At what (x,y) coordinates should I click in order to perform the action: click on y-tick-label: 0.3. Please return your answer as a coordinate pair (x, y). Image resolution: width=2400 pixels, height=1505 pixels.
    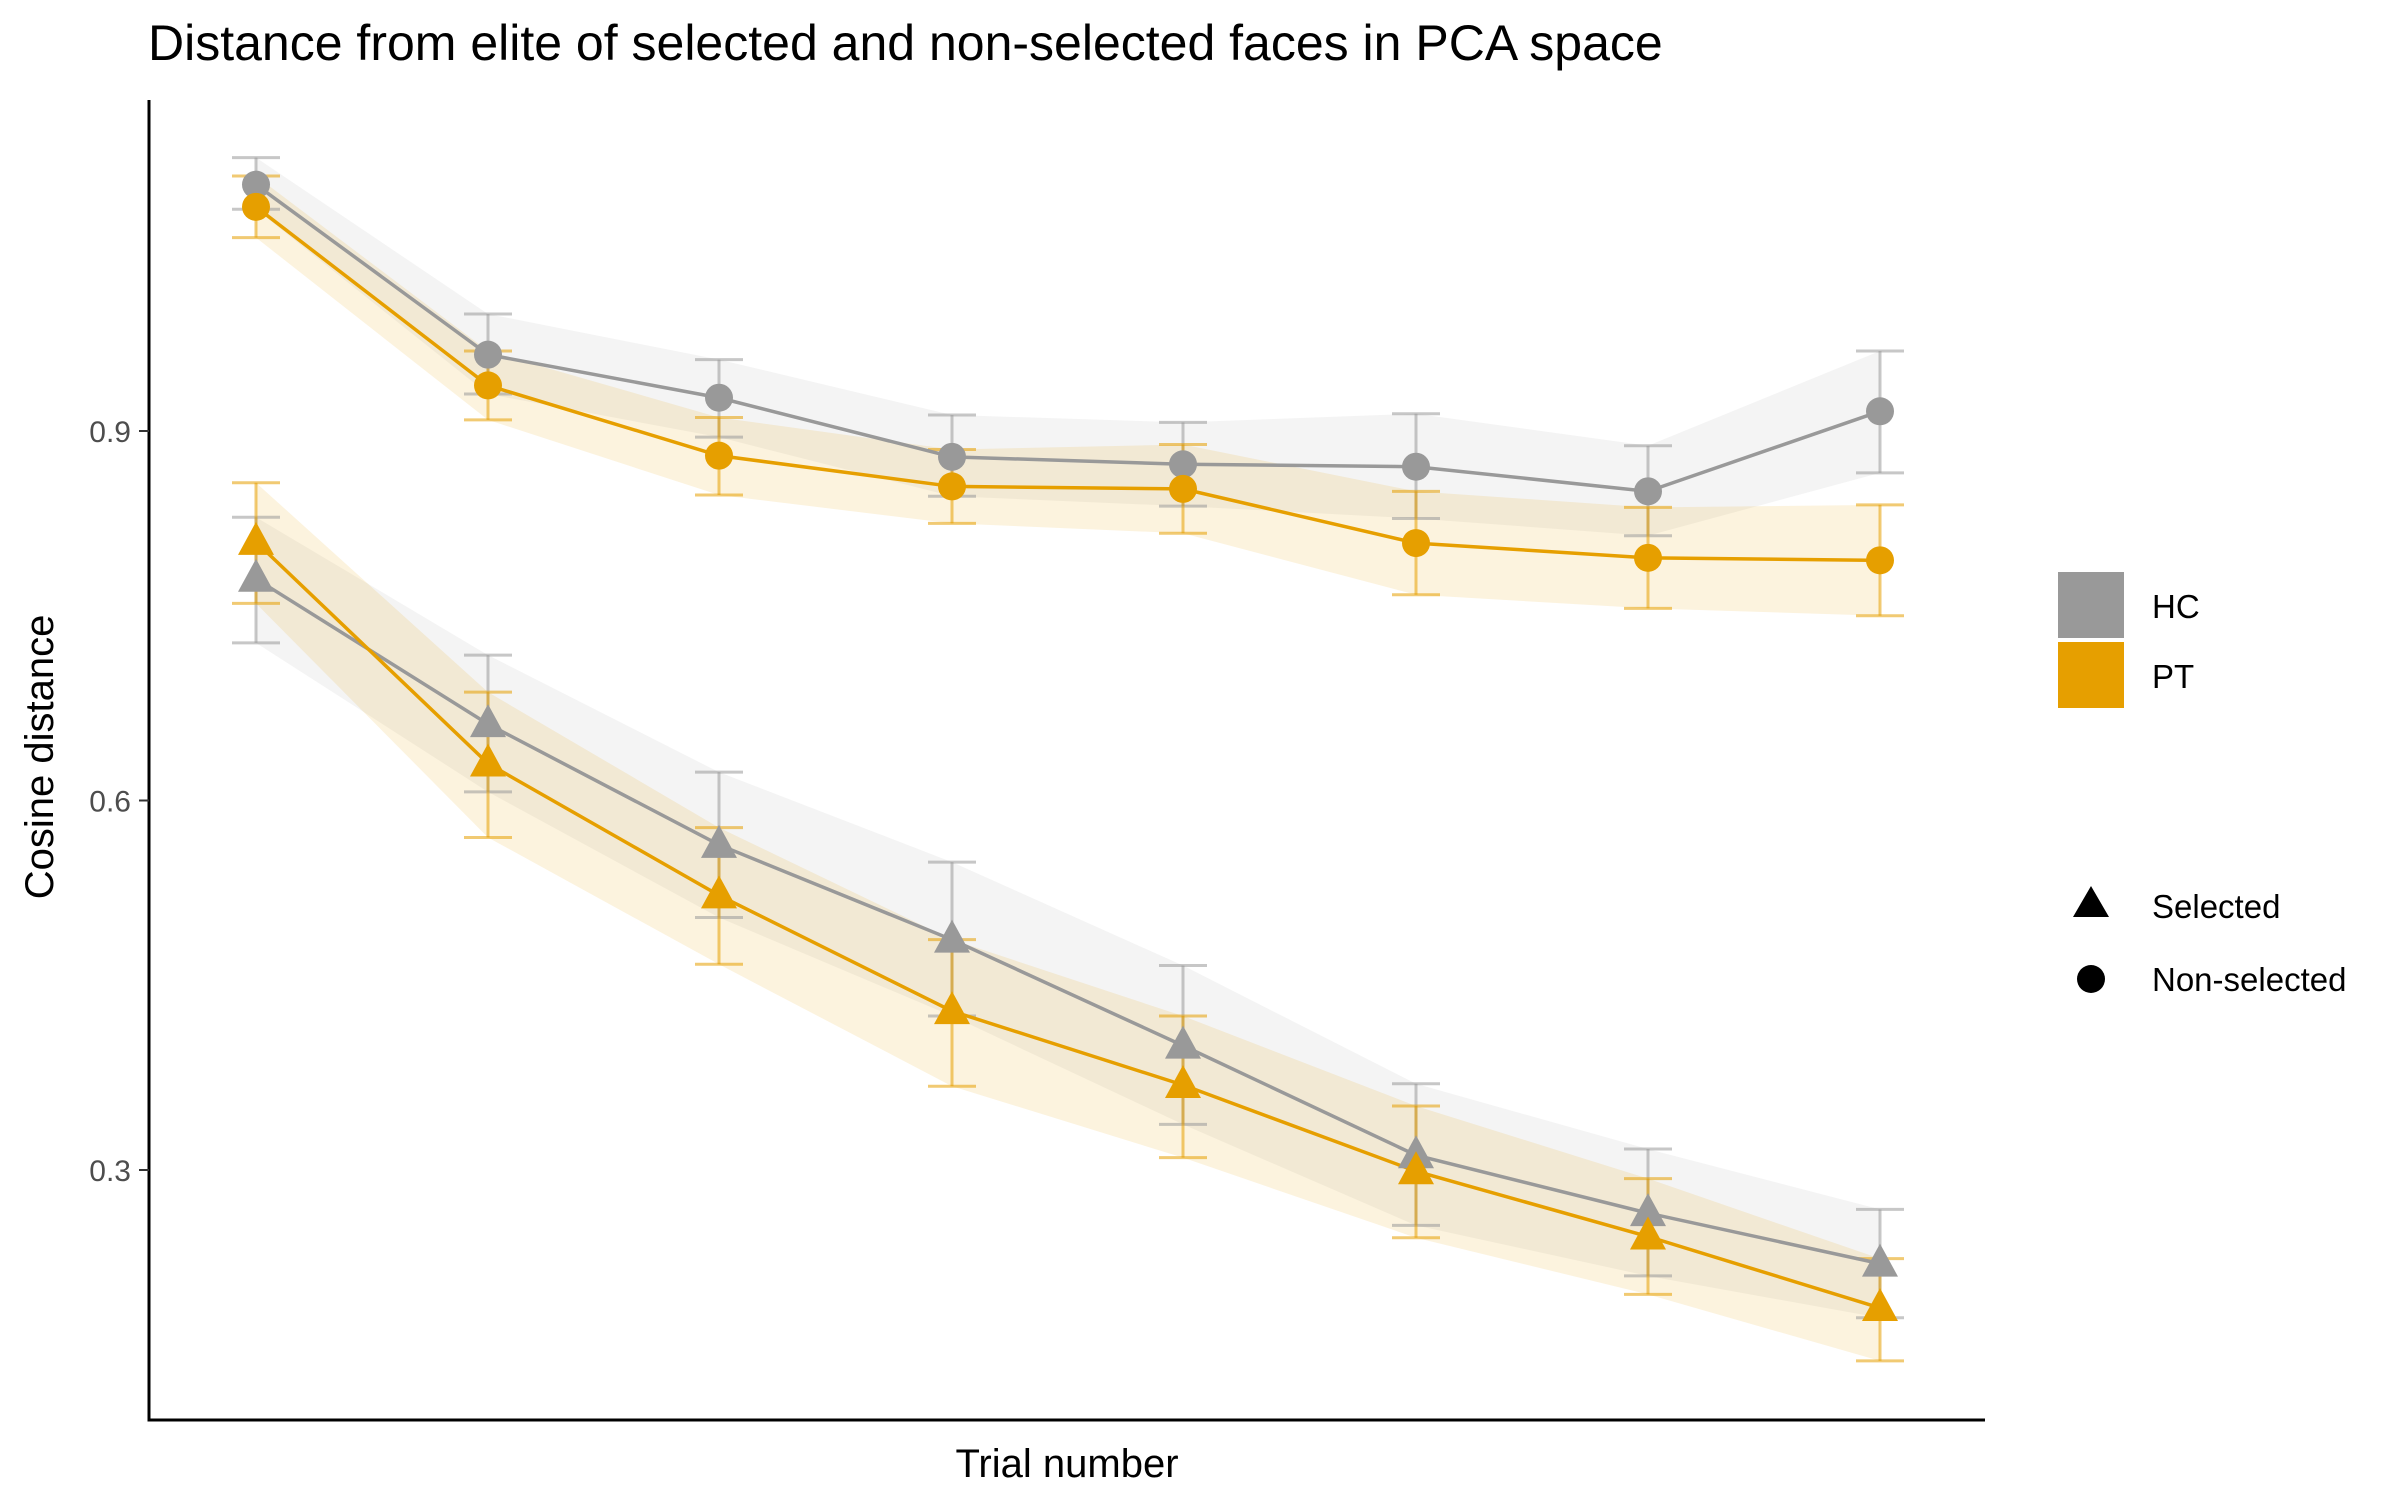
    Looking at the image, I should click on (110, 1171).